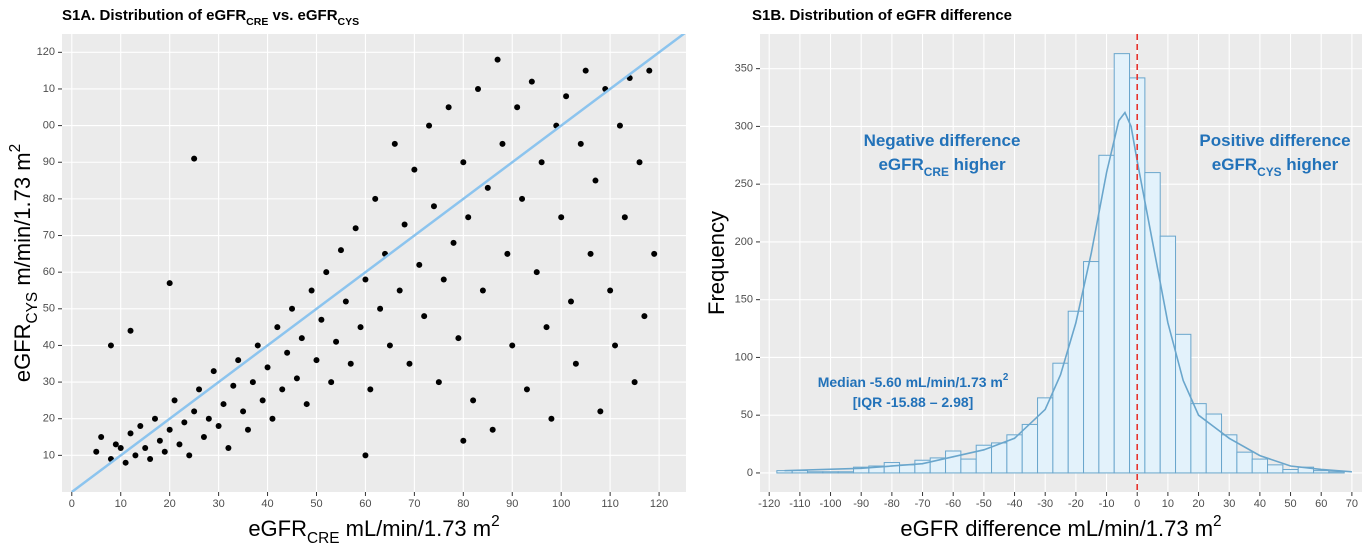  Describe the element at coordinates (744, 300) in the screenshot. I see `y-tick-label: 150` at that location.